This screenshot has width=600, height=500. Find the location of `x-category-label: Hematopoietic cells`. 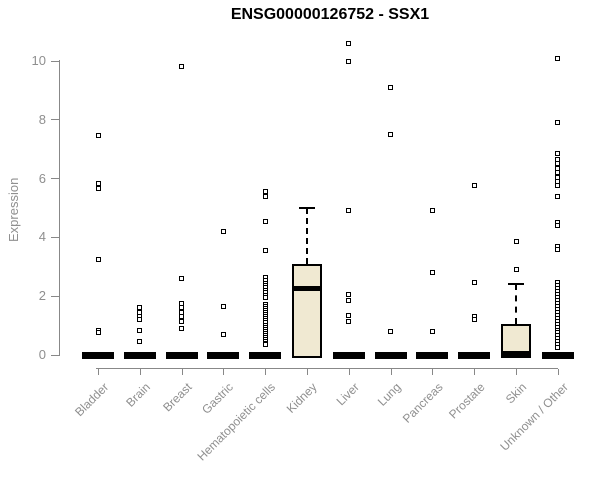

x-category-label: Hematopoietic cells is located at coordinates (236, 422).